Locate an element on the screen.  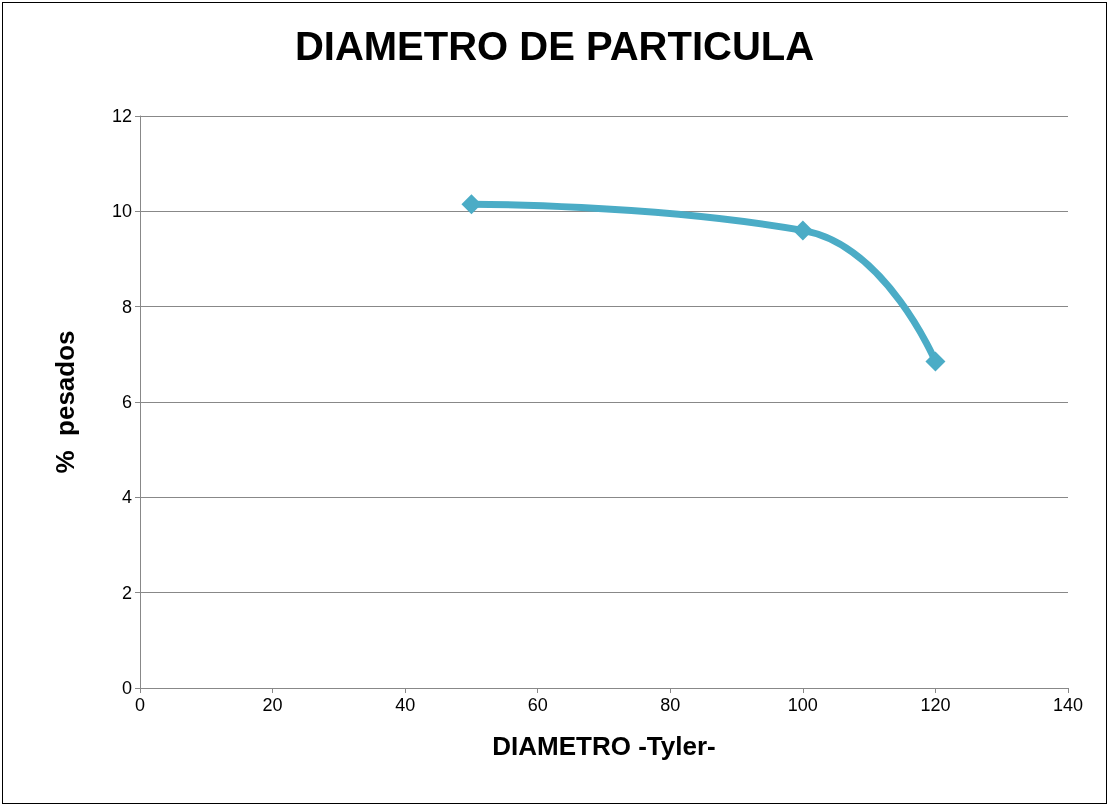
y-tick-label: 10 is located at coordinates (121, 211).